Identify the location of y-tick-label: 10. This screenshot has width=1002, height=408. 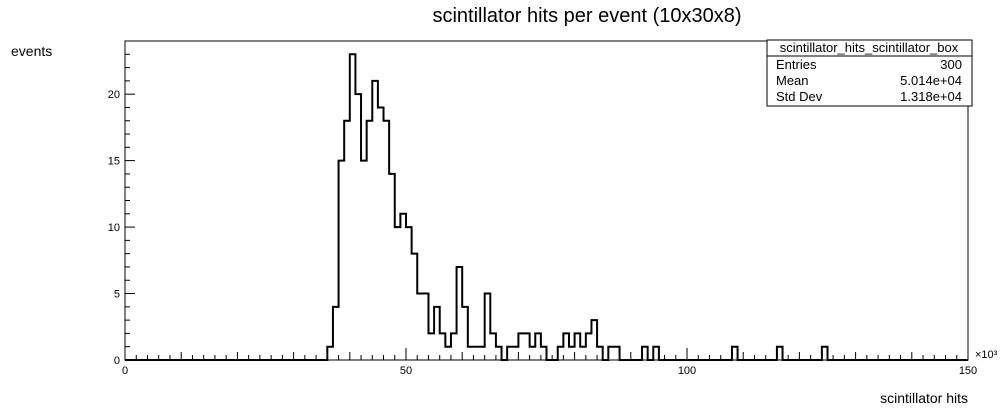
(114, 228).